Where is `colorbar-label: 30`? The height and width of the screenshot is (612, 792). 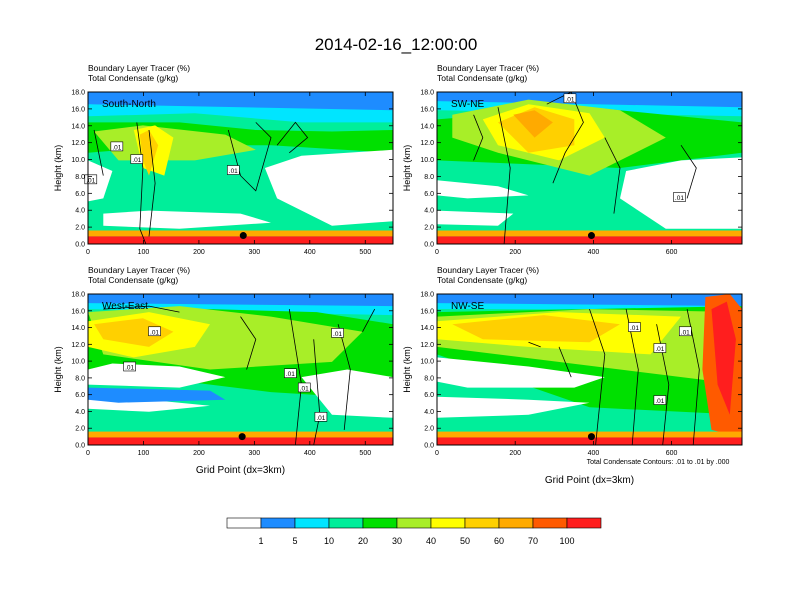 colorbar-label: 30 is located at coordinates (397, 541).